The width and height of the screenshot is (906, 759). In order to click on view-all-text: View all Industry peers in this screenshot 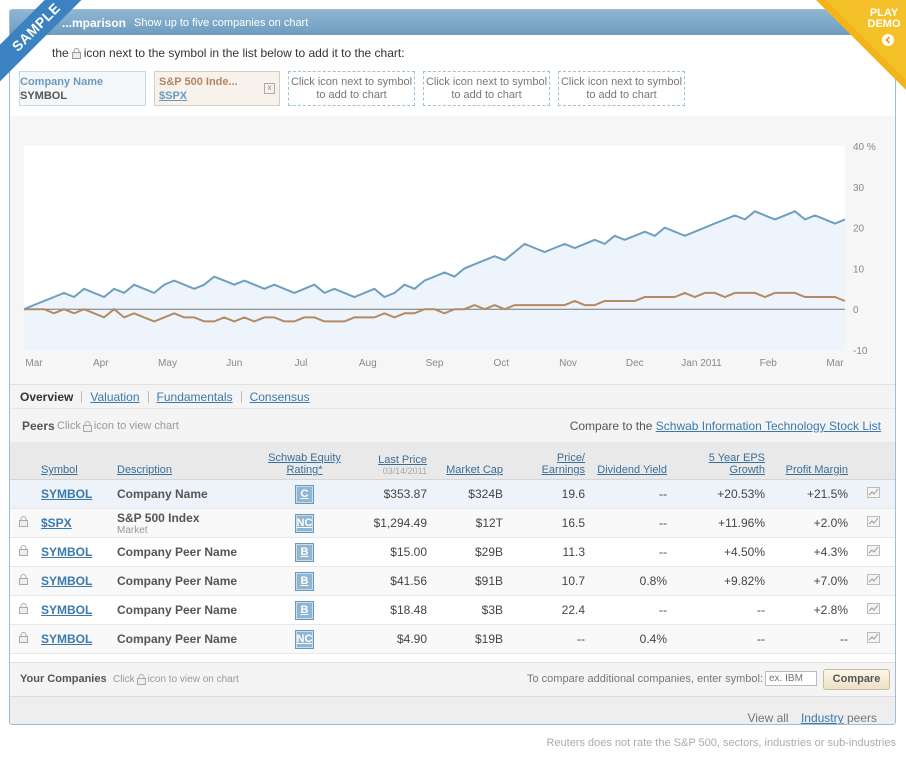, I will do `click(816, 714)`.